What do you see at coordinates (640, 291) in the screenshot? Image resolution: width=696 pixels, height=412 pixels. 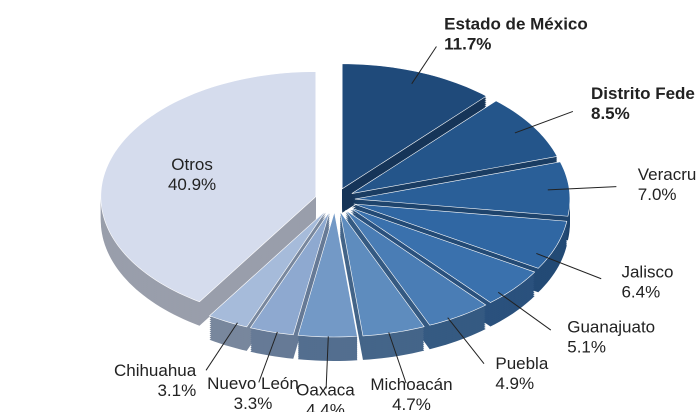 I see `slice-value-label: 6.4%` at bounding box center [640, 291].